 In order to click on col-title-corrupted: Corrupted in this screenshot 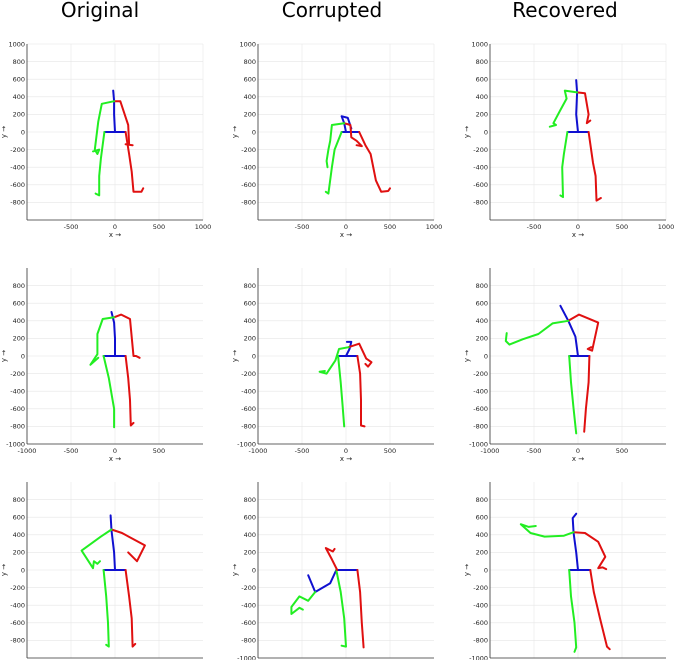, I will do `click(332, 11)`.